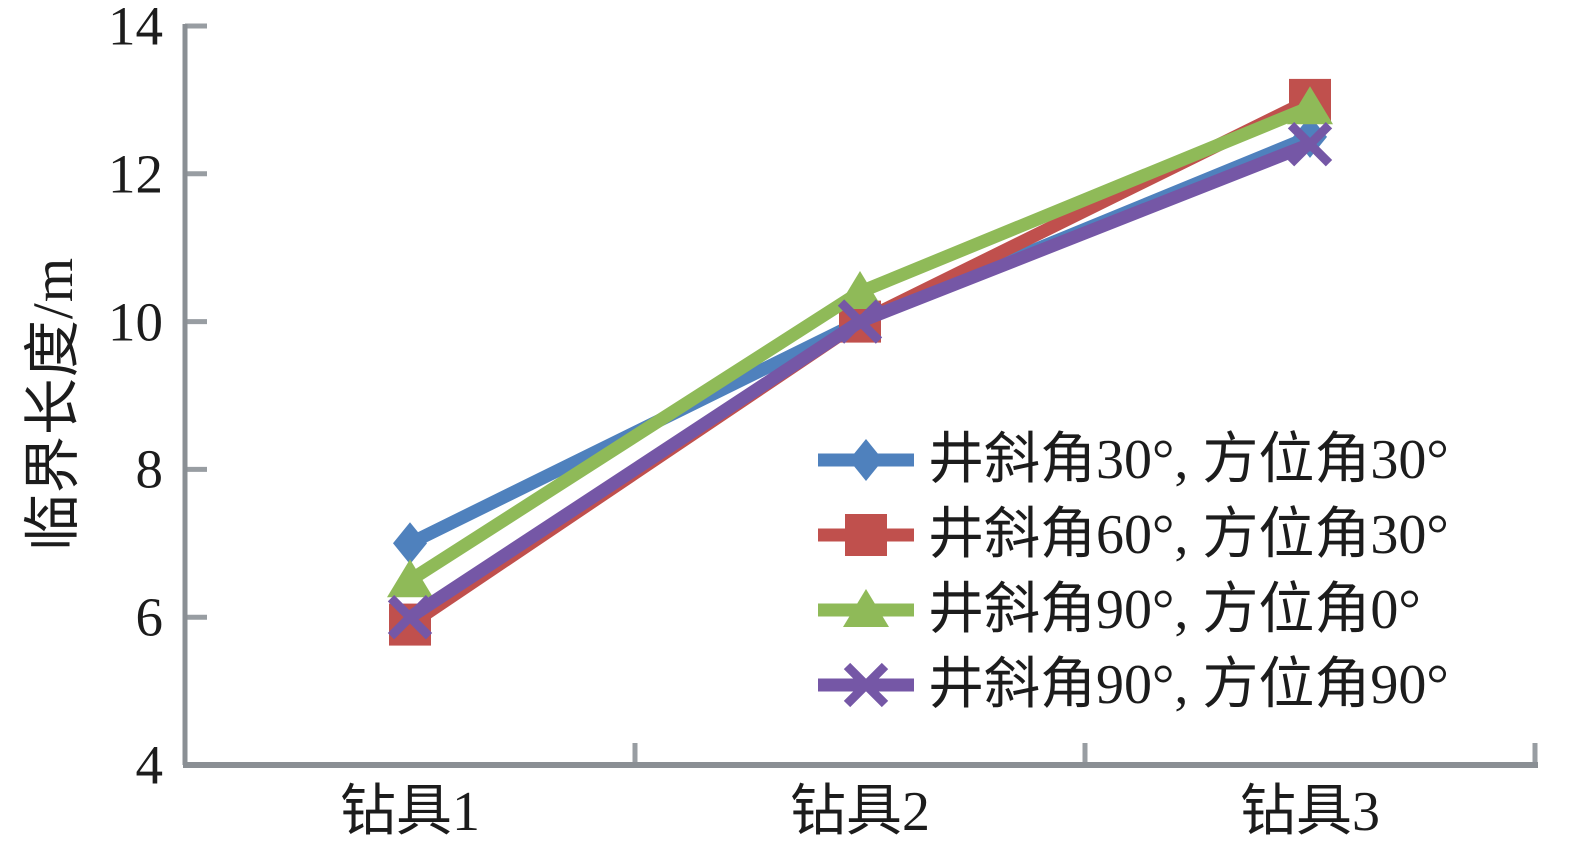  What do you see at coordinates (149, 617) in the screenshot?
I see `y-tick-label: 6` at bounding box center [149, 617].